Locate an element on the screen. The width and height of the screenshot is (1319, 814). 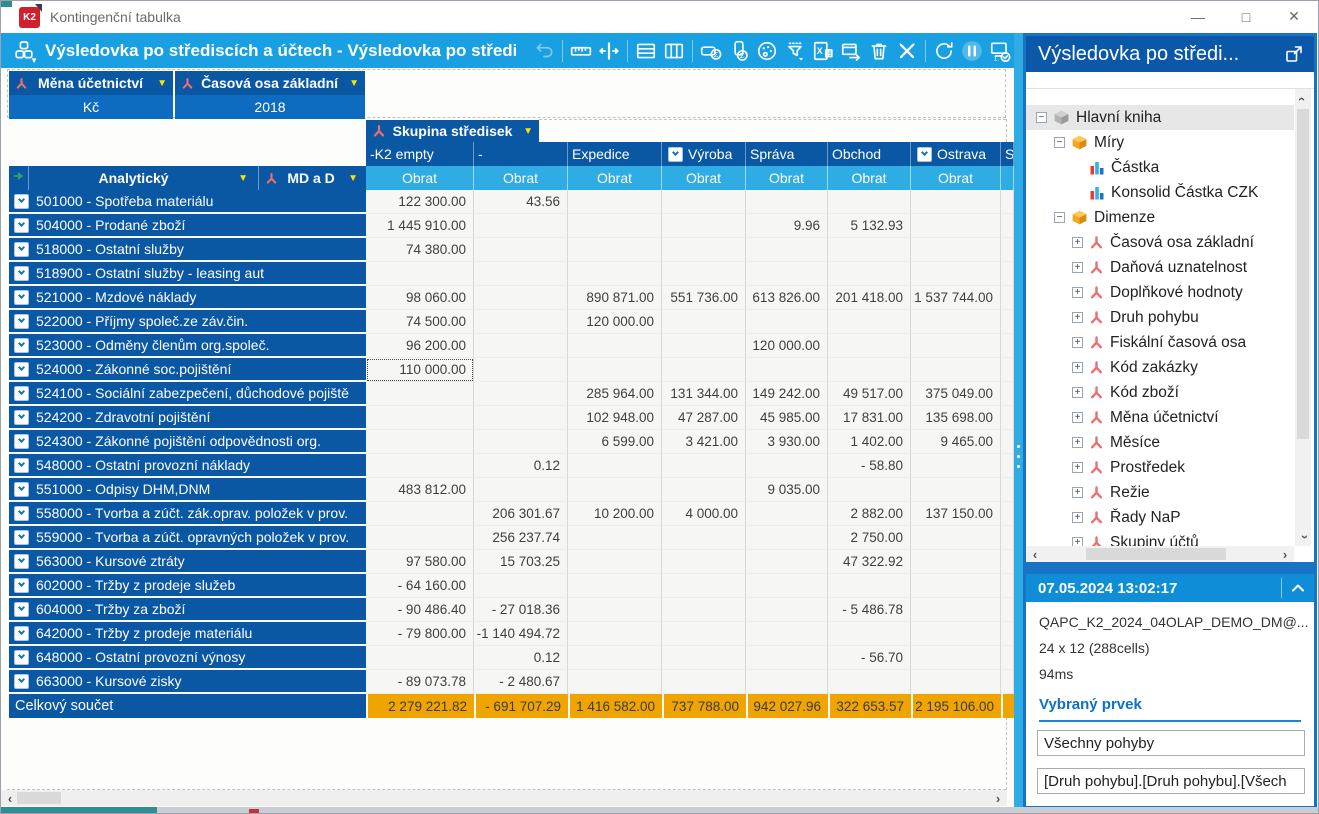
column-member-header: S is located at coordinates (1007, 154).